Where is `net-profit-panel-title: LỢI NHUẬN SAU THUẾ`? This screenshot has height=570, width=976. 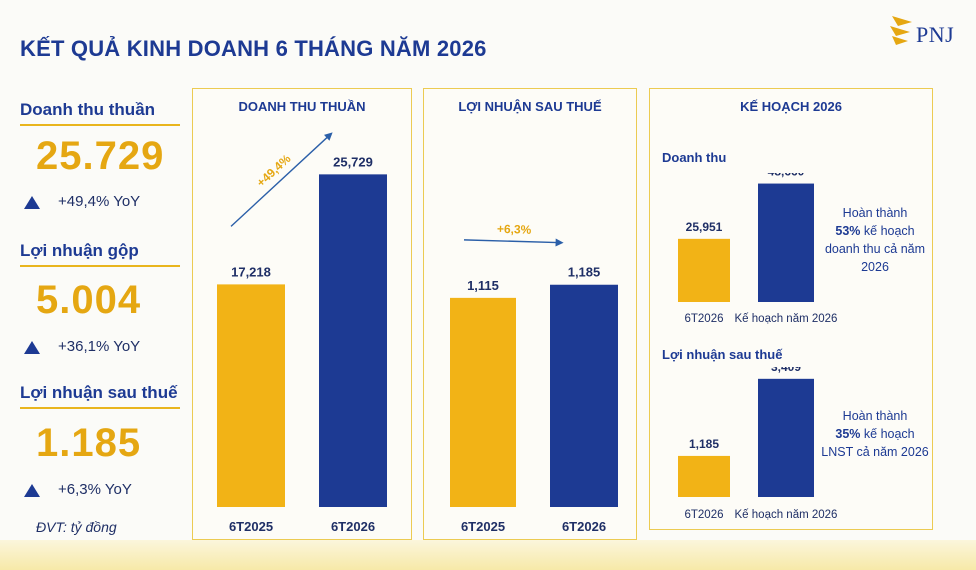
net-profit-panel-title: LỢI NHUẬN SAU THUẾ is located at coordinates (530, 106).